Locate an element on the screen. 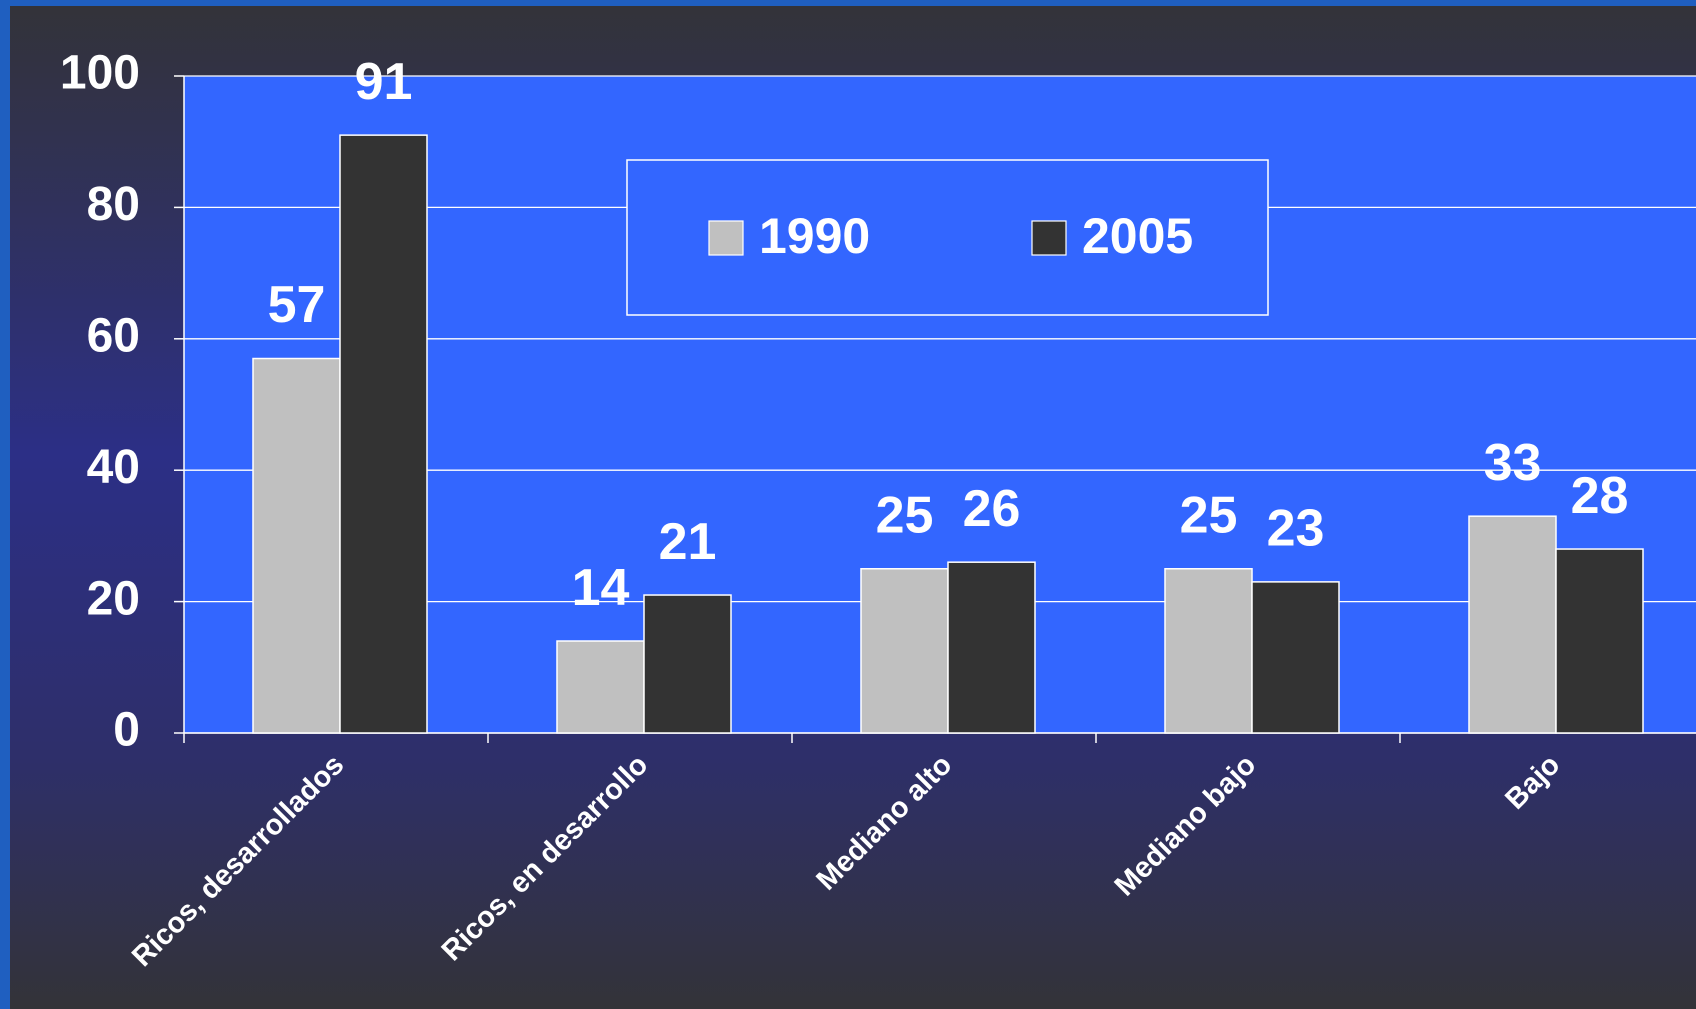  value-label: 14 is located at coordinates (601, 588).